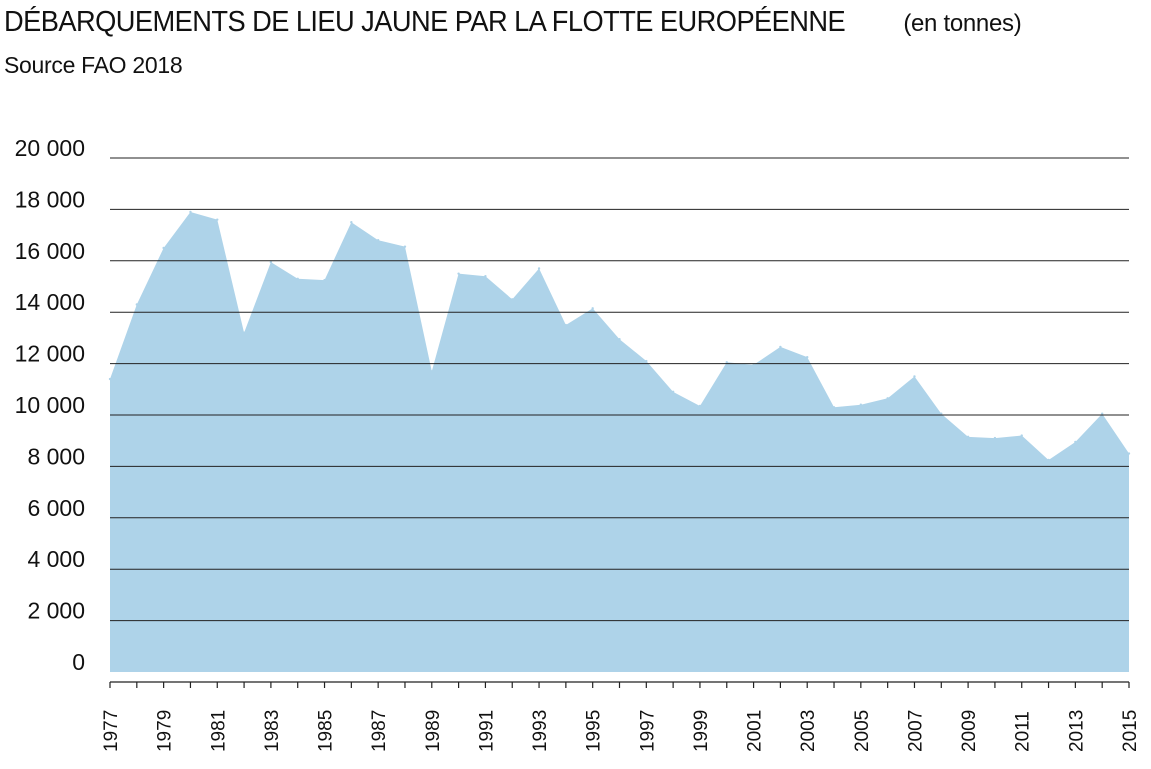  What do you see at coordinates (297, 278) in the screenshot?
I see `data-point-1984` at bounding box center [297, 278].